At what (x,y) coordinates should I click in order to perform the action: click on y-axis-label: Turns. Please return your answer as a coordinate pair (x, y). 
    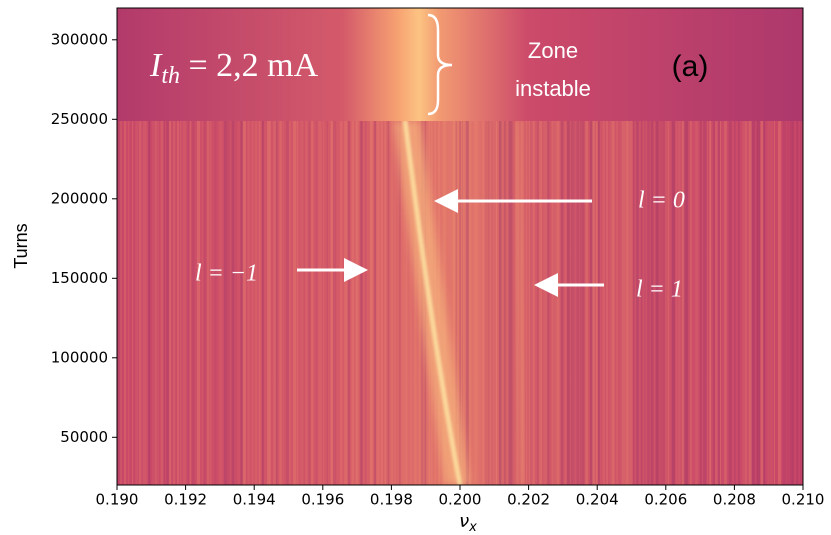
    Looking at the image, I should click on (21, 245).